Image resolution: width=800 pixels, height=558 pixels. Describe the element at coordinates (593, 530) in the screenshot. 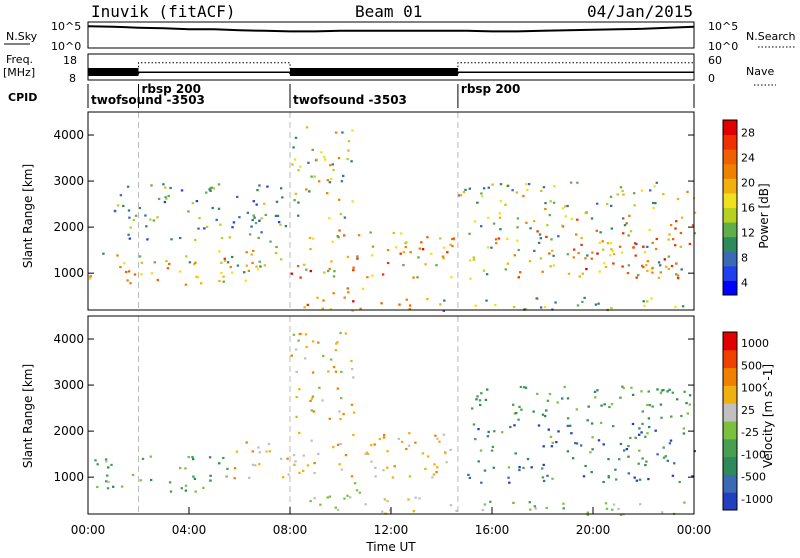

I see `x-tick-label: 20:00` at that location.